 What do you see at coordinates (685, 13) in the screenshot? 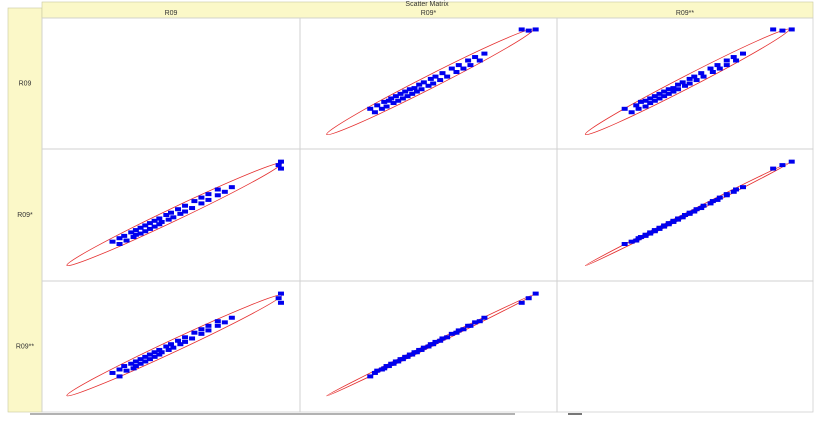
I see `column-header: R09**` at bounding box center [685, 13].